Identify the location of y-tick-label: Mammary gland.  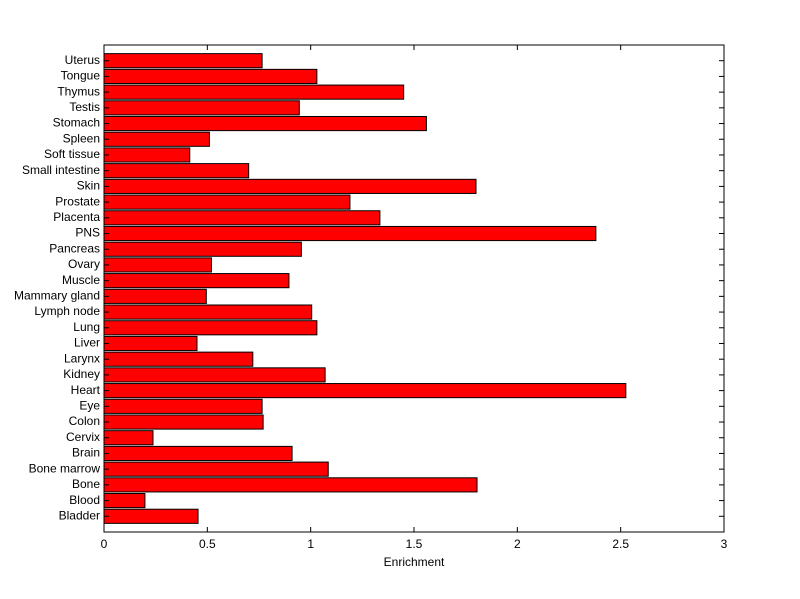
(57, 296).